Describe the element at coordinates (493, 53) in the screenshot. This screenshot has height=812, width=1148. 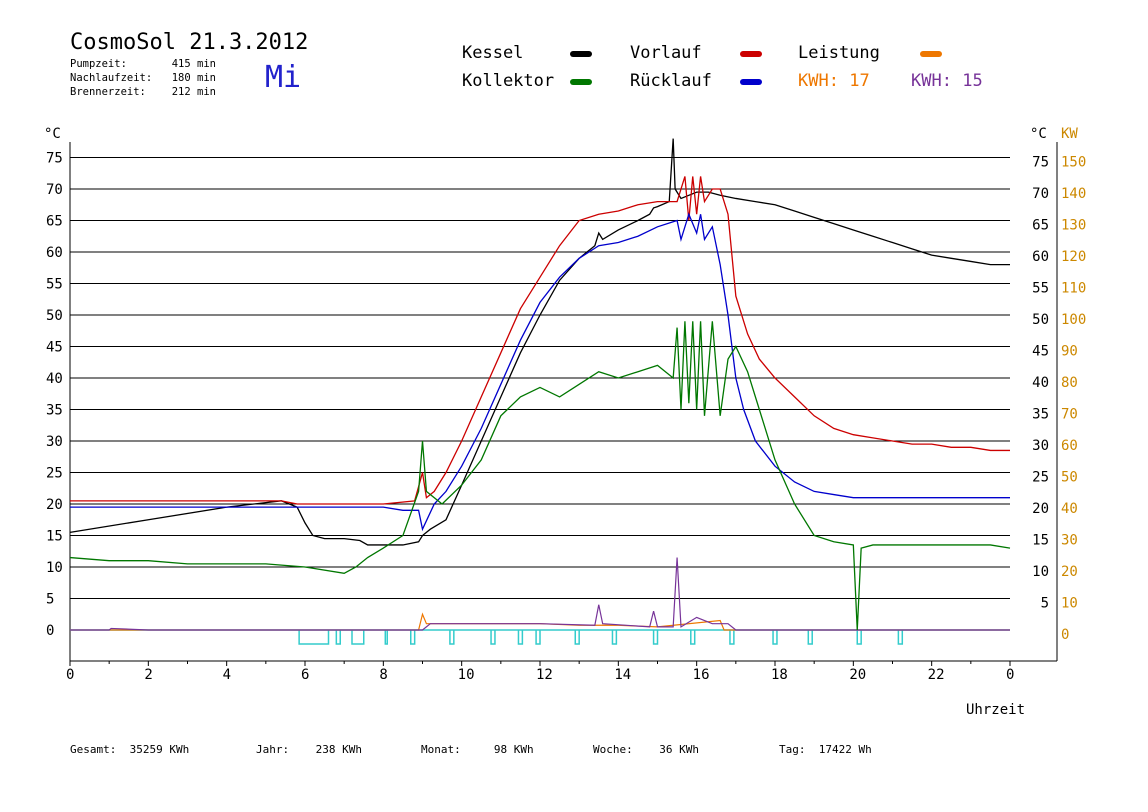
I see `legend-kessel: Kessel` at that location.